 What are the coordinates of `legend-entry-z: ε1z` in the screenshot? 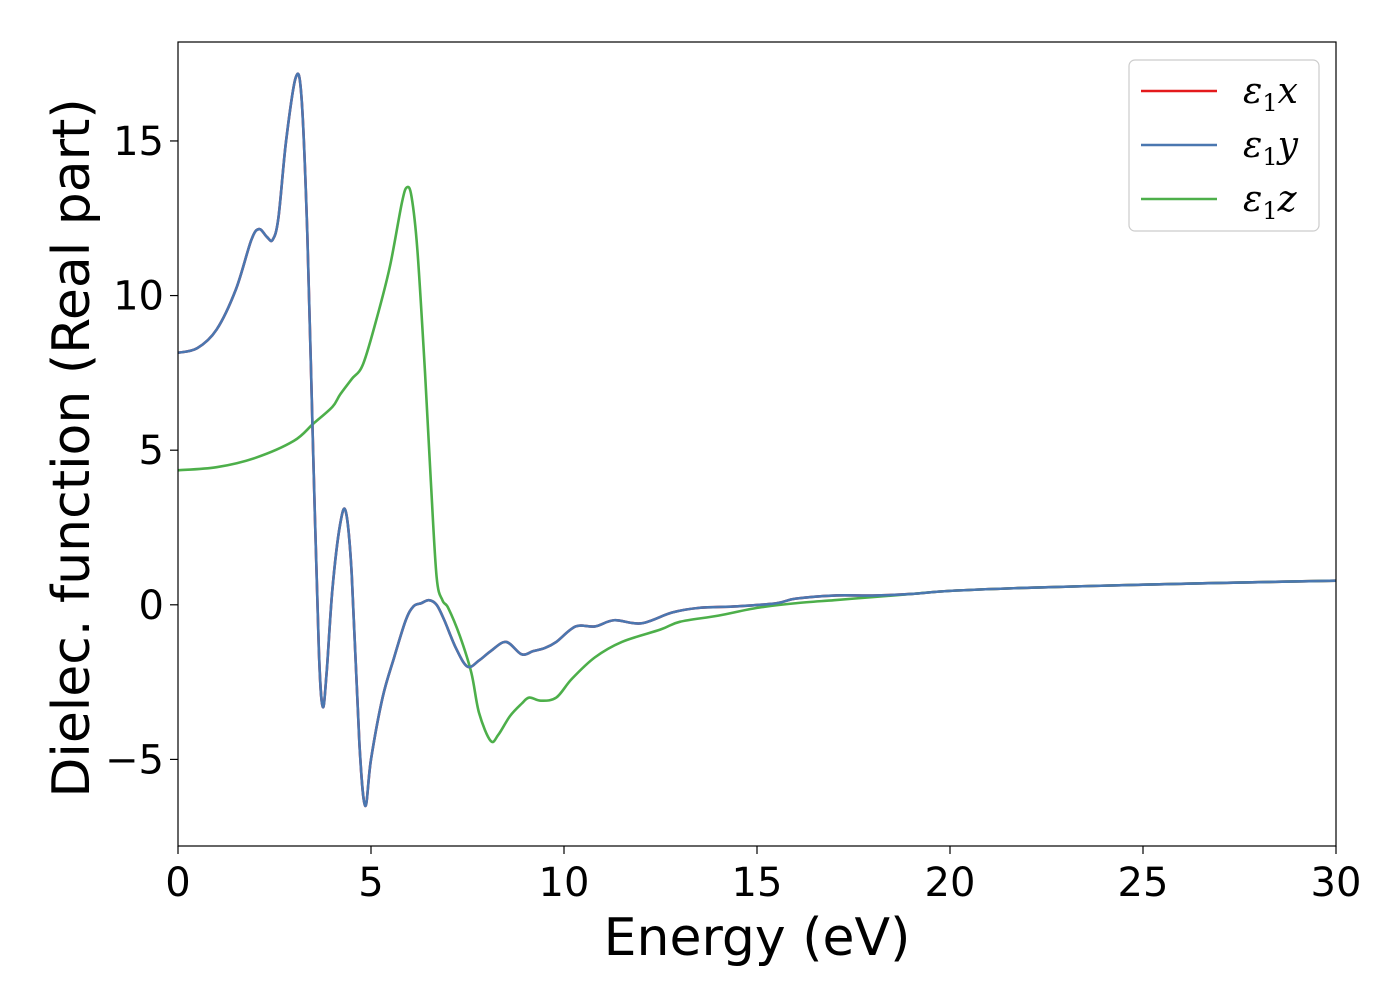 It's located at (1270, 202).